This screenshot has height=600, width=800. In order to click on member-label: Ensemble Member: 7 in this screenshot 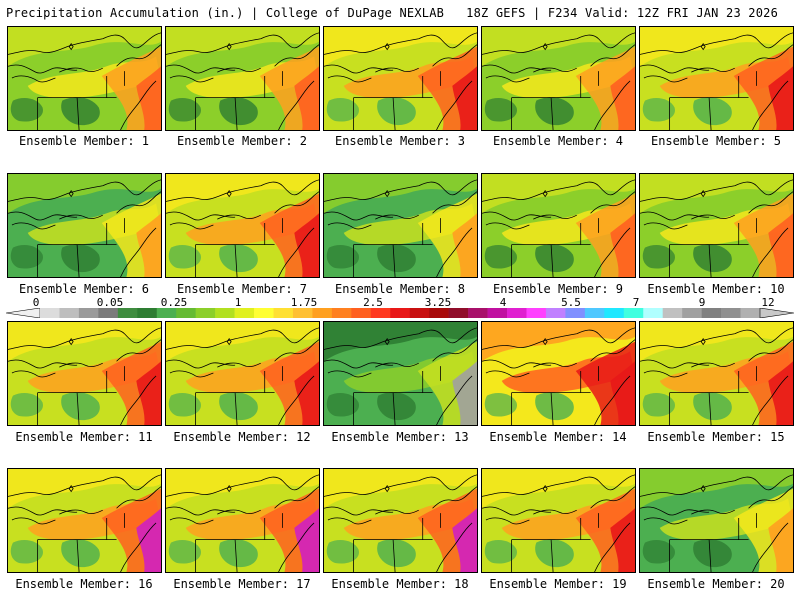, I will do `click(242, 289)`.